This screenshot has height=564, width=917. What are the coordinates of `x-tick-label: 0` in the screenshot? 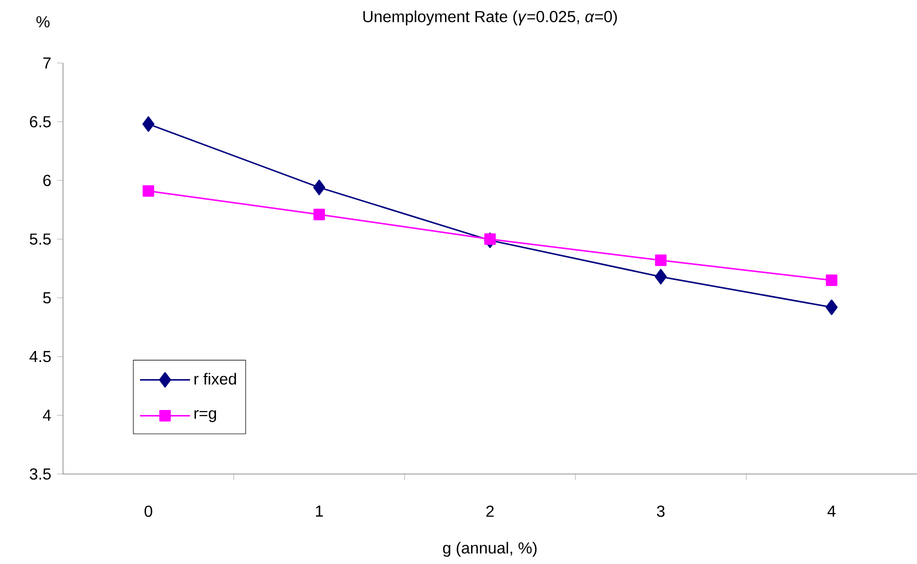 It's located at (148, 511).